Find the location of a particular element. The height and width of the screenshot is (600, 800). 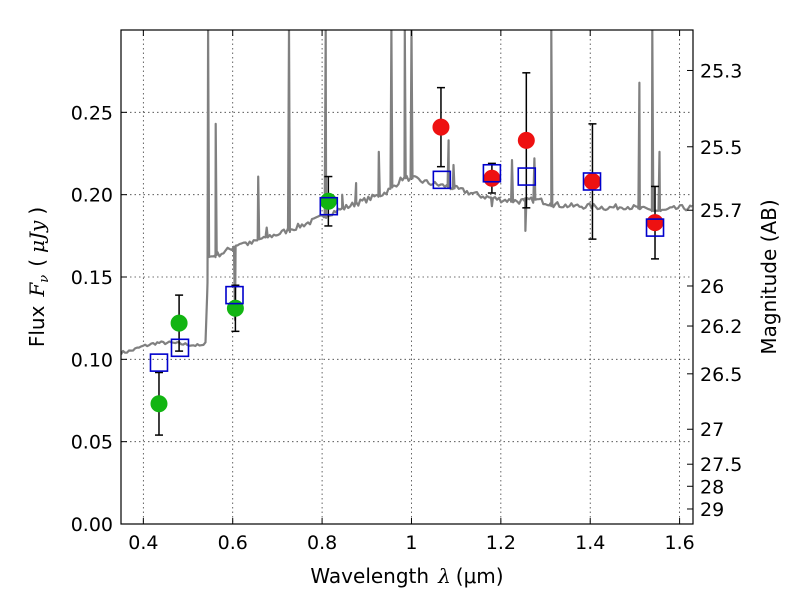

y2-tick-label: 26.5 is located at coordinates (721, 375).